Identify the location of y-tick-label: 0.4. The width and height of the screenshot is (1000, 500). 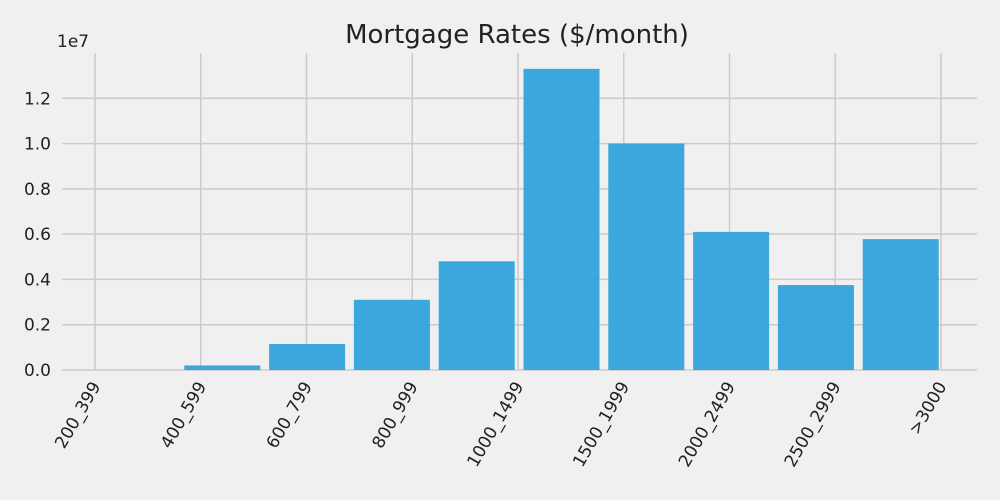
(37, 280).